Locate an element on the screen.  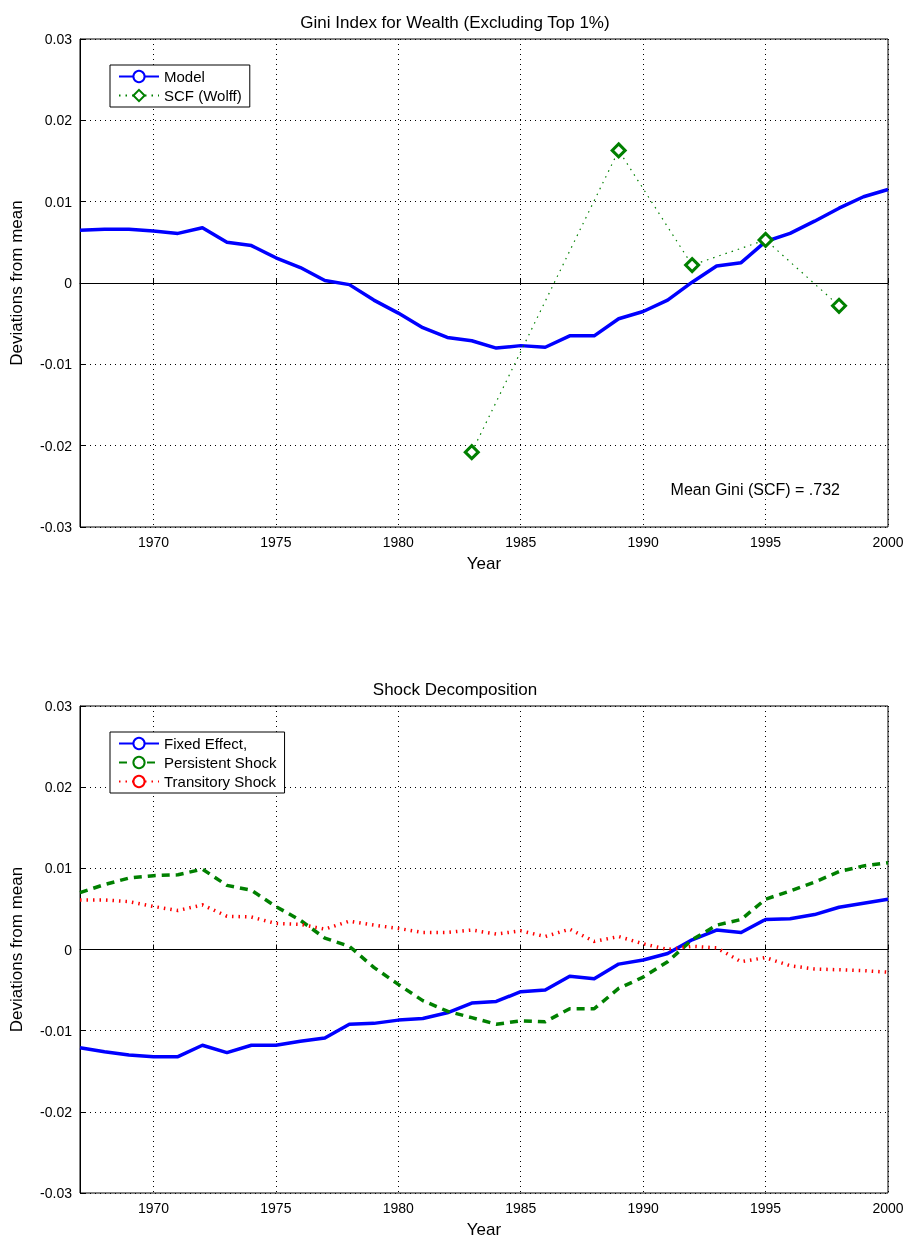
annotation: Mean Gini (SCF) = .732 is located at coordinates (755, 489).